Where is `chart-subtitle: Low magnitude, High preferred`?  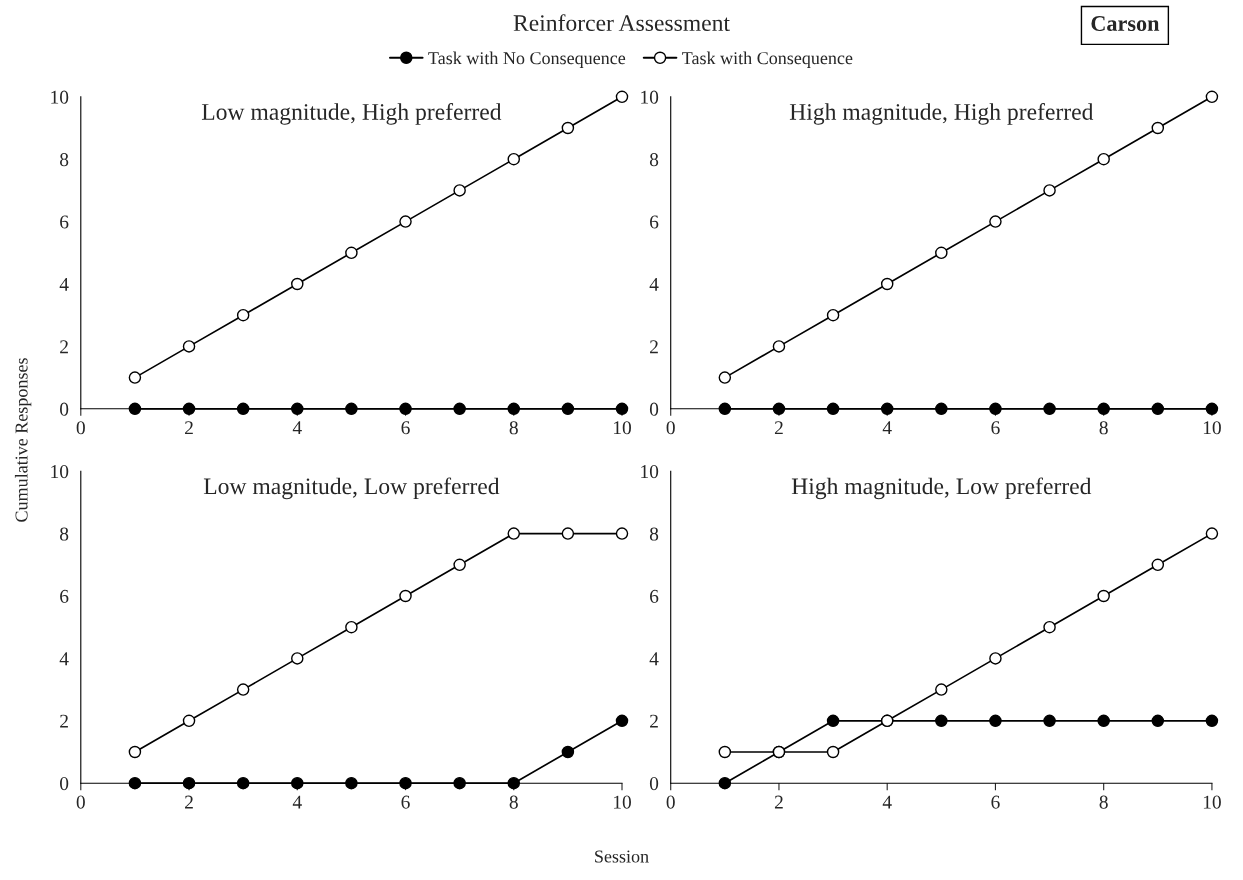 chart-subtitle: Low magnitude, High preferred is located at coordinates (351, 114).